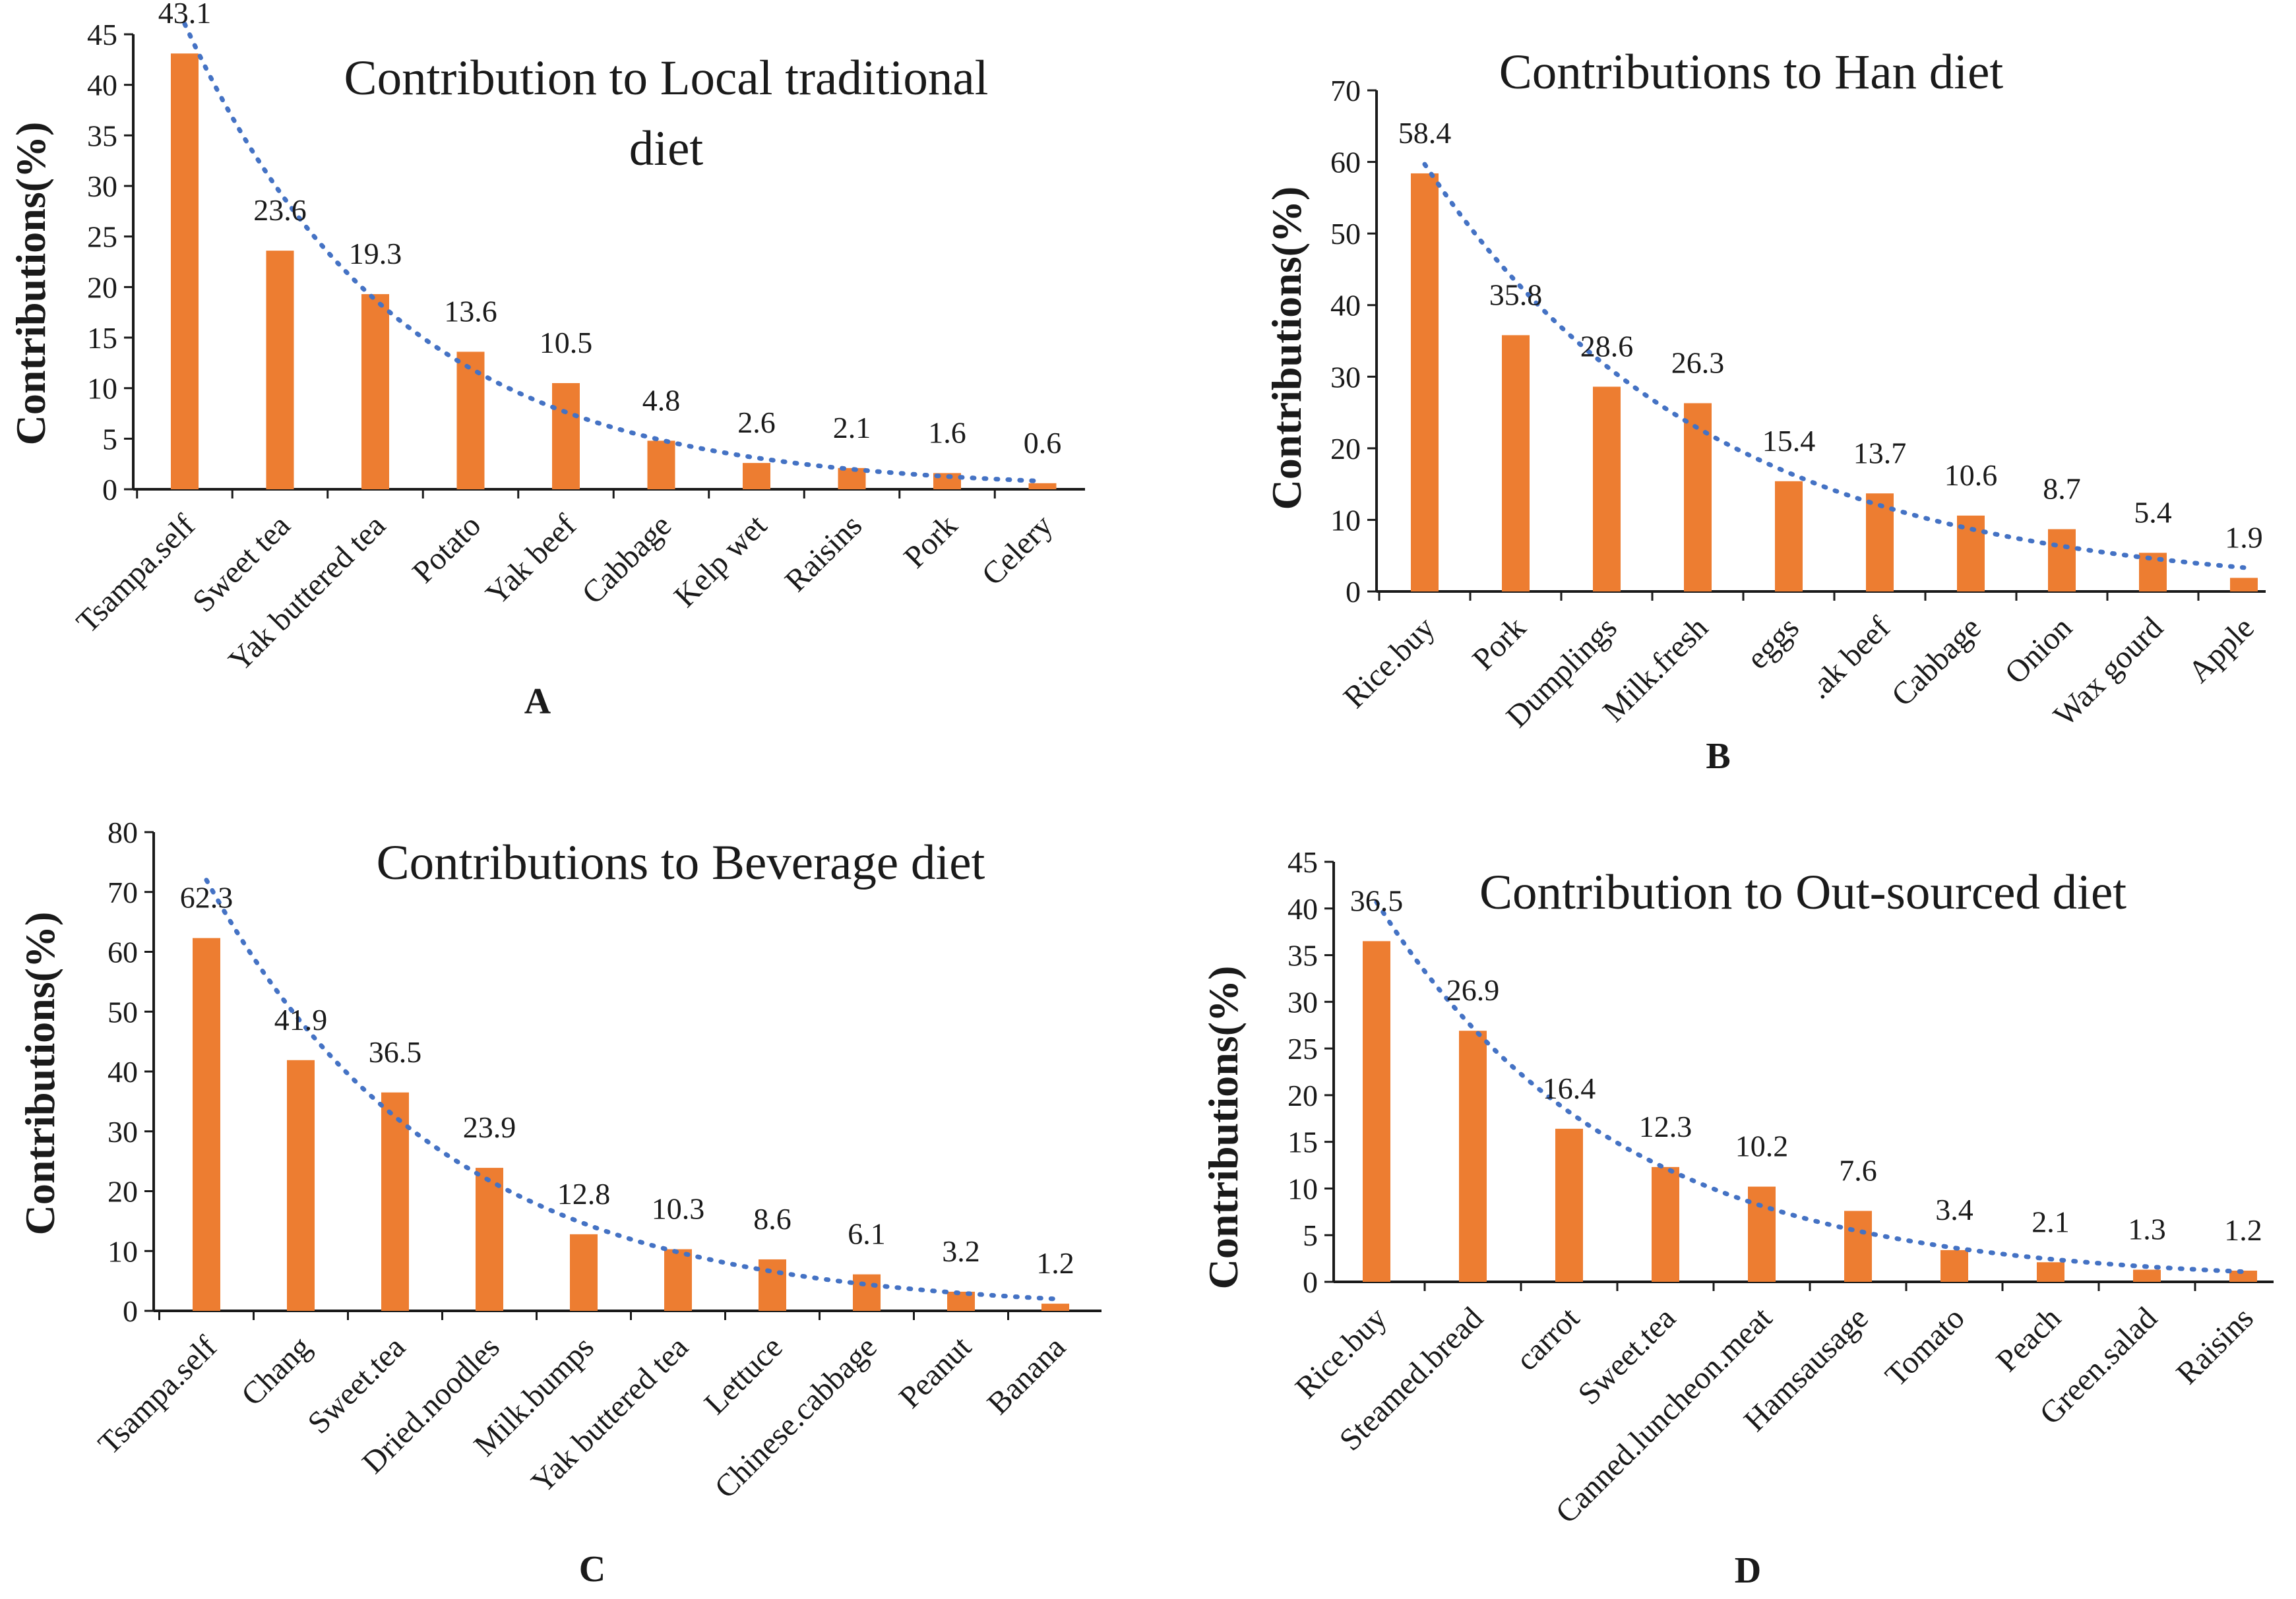 Image resolution: width=2296 pixels, height=1599 pixels. I want to click on data-label-c: 41.9, so click(301, 1020).